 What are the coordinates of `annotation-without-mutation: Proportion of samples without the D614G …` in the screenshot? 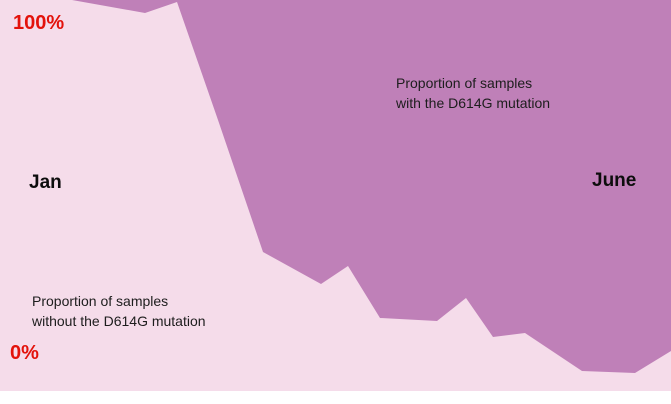 It's located at (119, 311).